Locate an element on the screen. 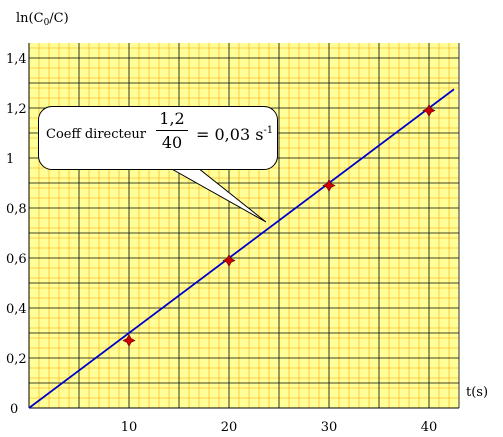 This screenshot has width=503, height=437. slope-unit-exponent: -1 is located at coordinates (268, 130).